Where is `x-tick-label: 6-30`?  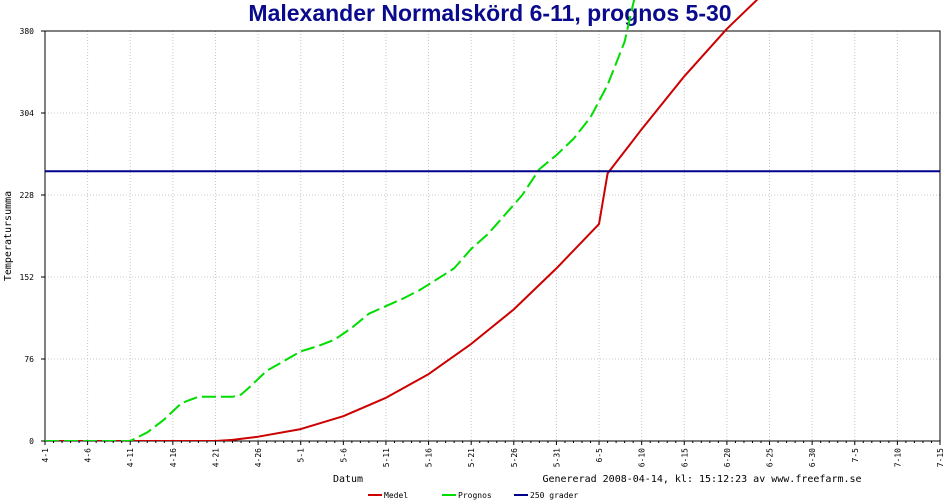
x-tick-label: 6-30 is located at coordinates (812, 457).